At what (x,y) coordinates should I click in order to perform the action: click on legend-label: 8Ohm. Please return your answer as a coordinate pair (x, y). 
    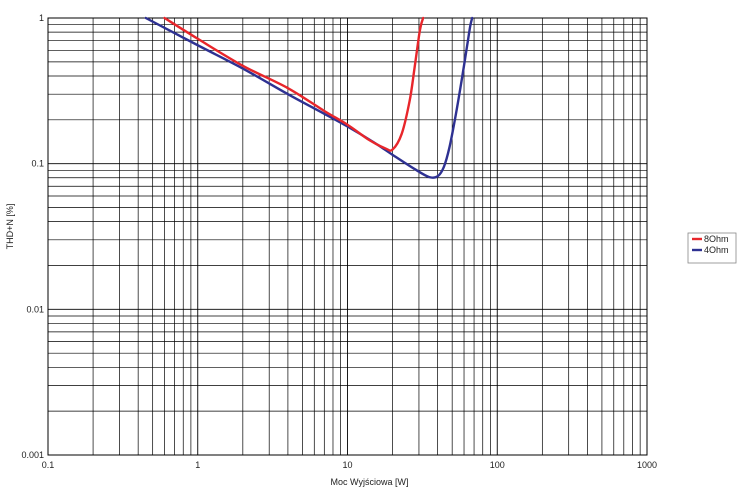
    Looking at the image, I should click on (716, 239).